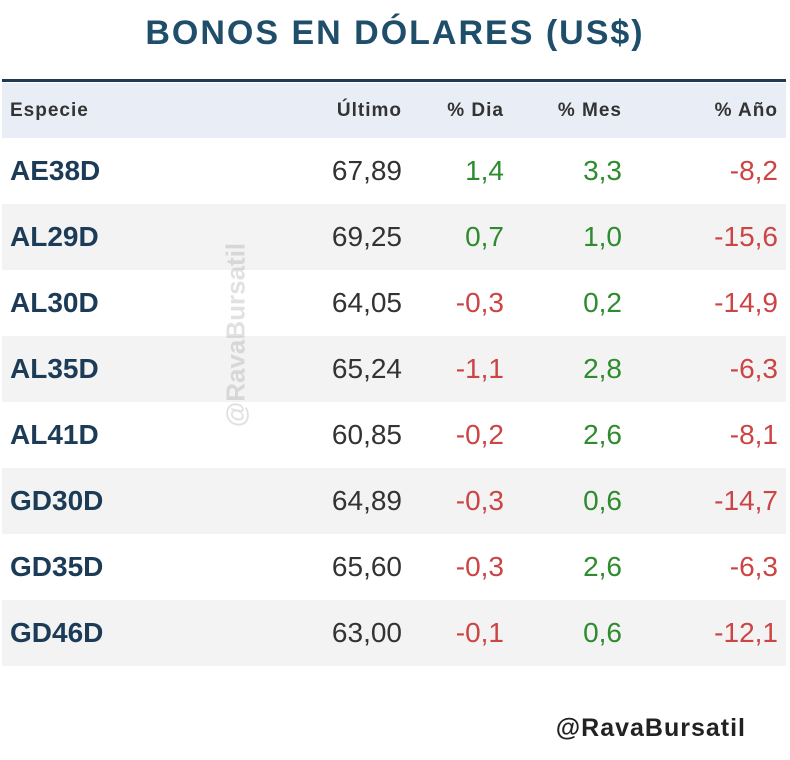  I want to click on table-row: AL41D 60,85 -0,2 2,6 -8,1, so click(394, 435).